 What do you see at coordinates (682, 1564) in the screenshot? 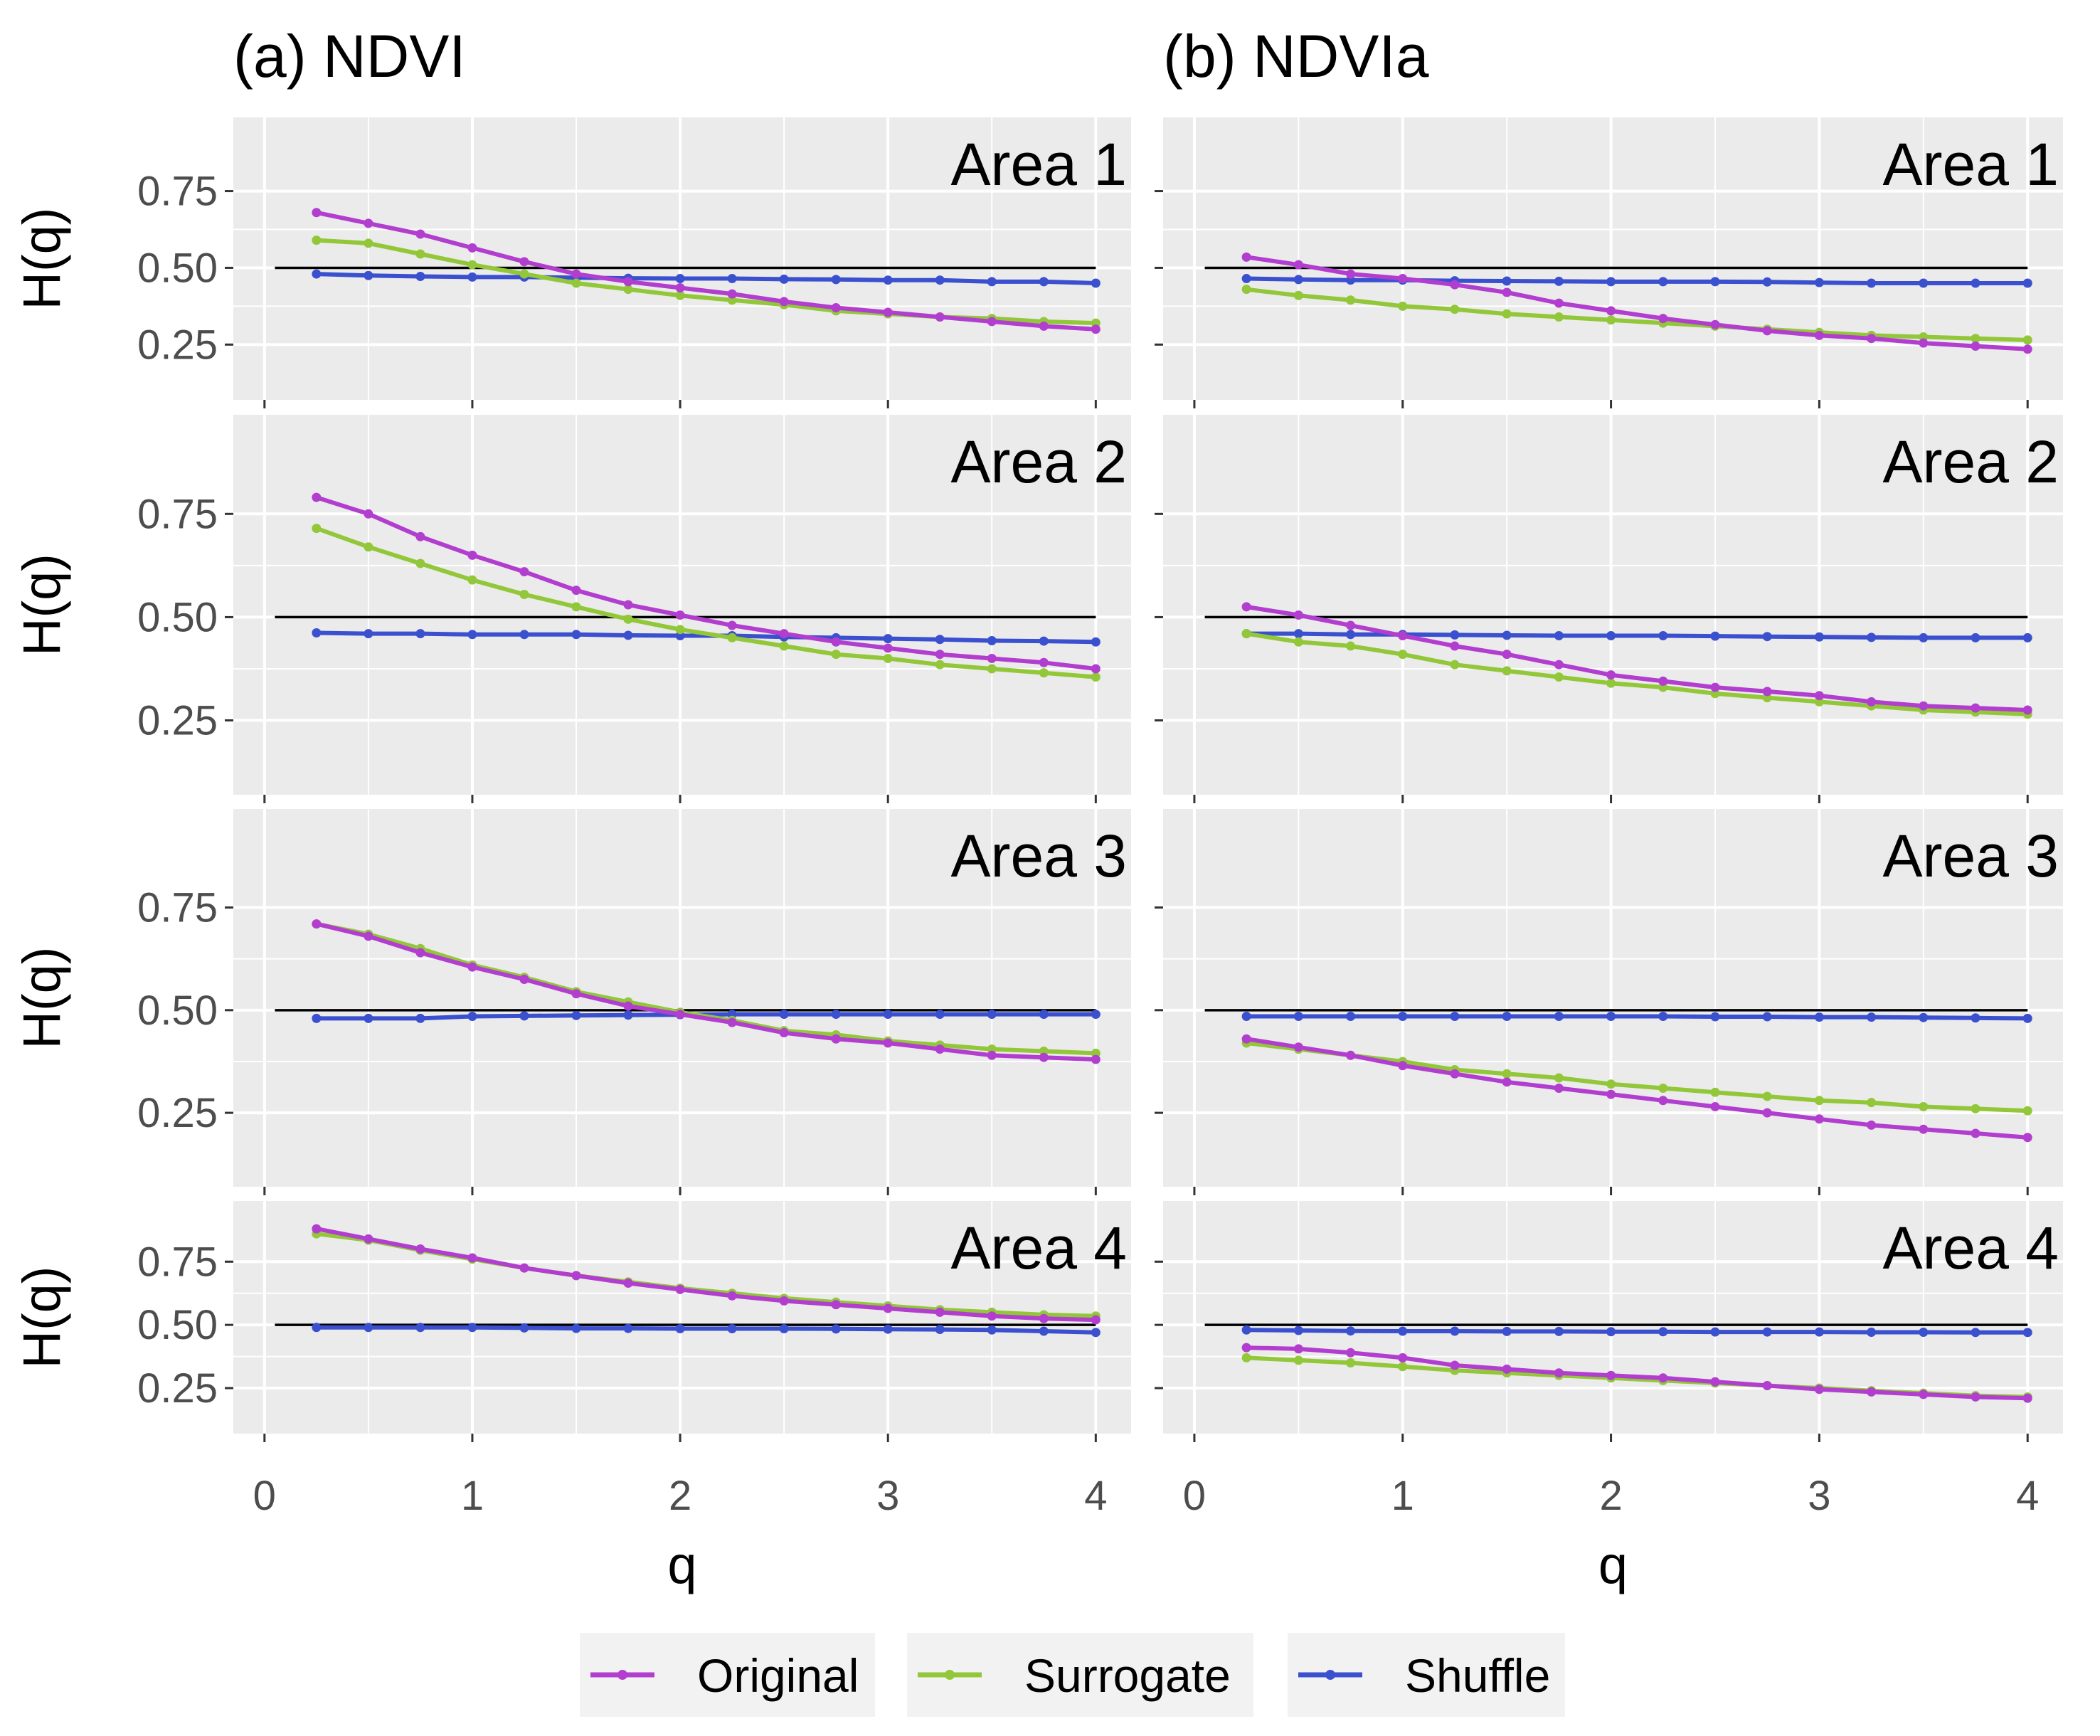
I see `x-axis-title: q` at bounding box center [682, 1564].